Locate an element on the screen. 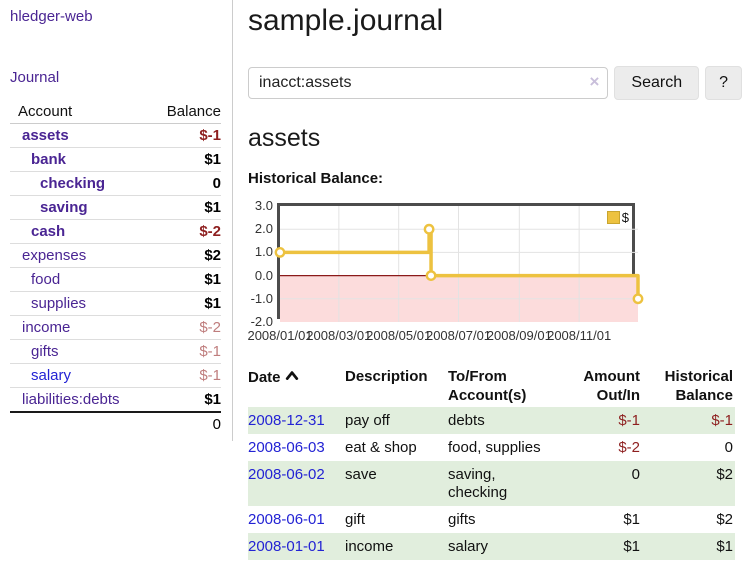 This screenshot has height=582, width=742. account-balance: 0 is located at coordinates (216, 183).